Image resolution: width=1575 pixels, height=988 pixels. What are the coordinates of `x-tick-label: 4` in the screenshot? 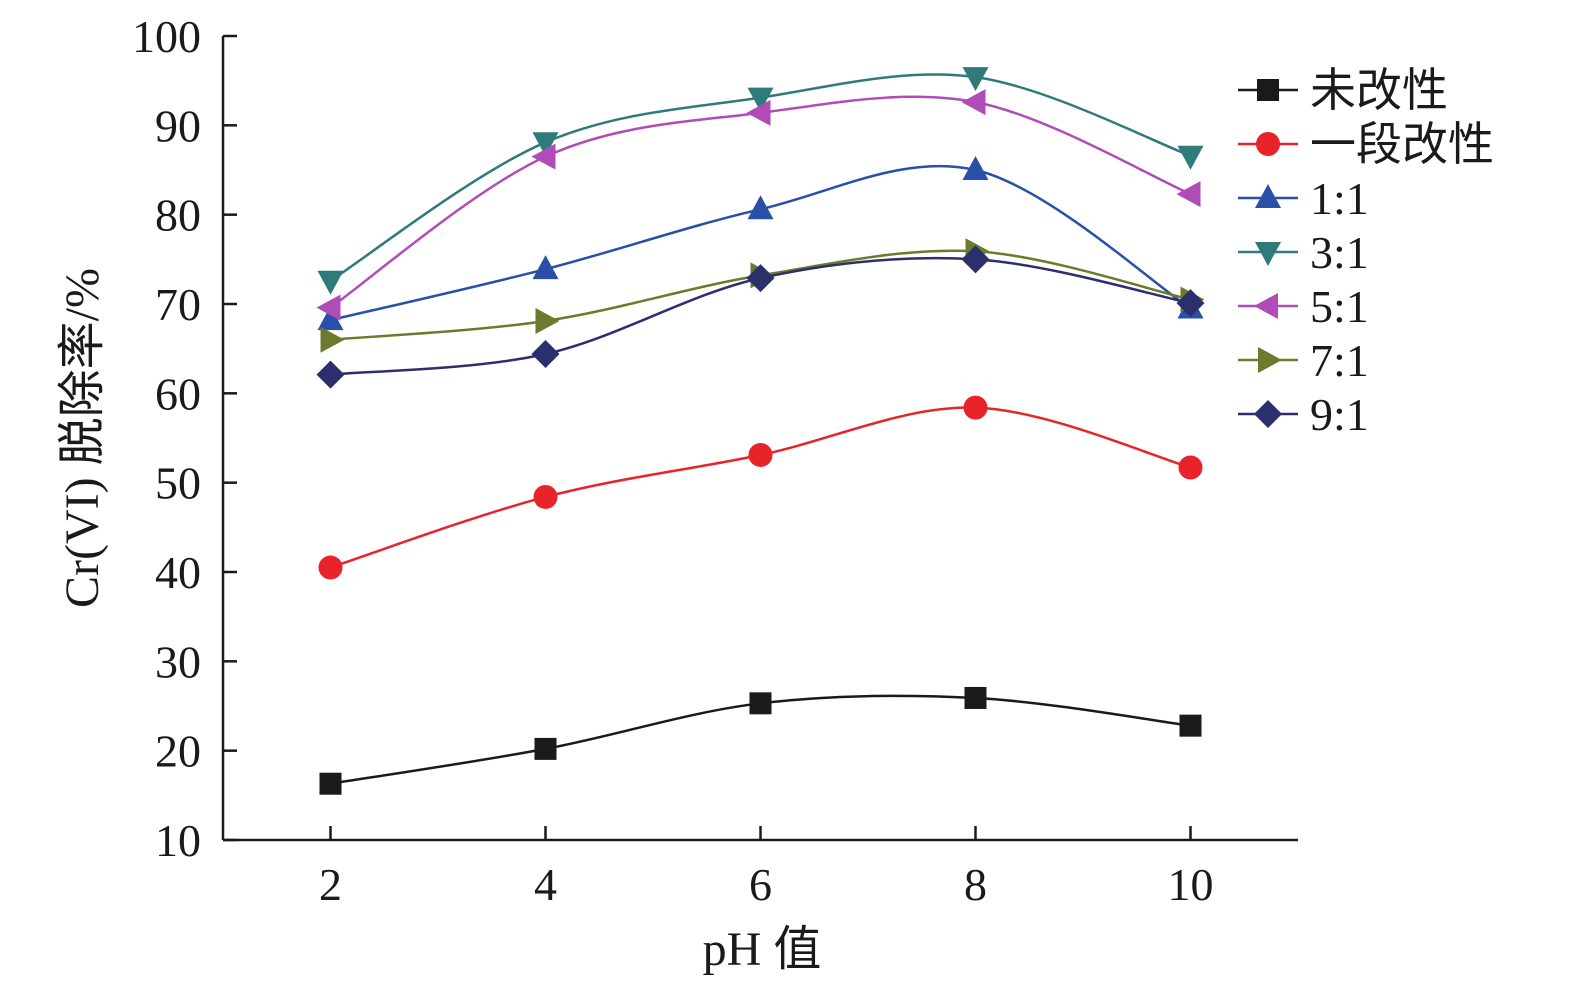 It's located at (545, 884).